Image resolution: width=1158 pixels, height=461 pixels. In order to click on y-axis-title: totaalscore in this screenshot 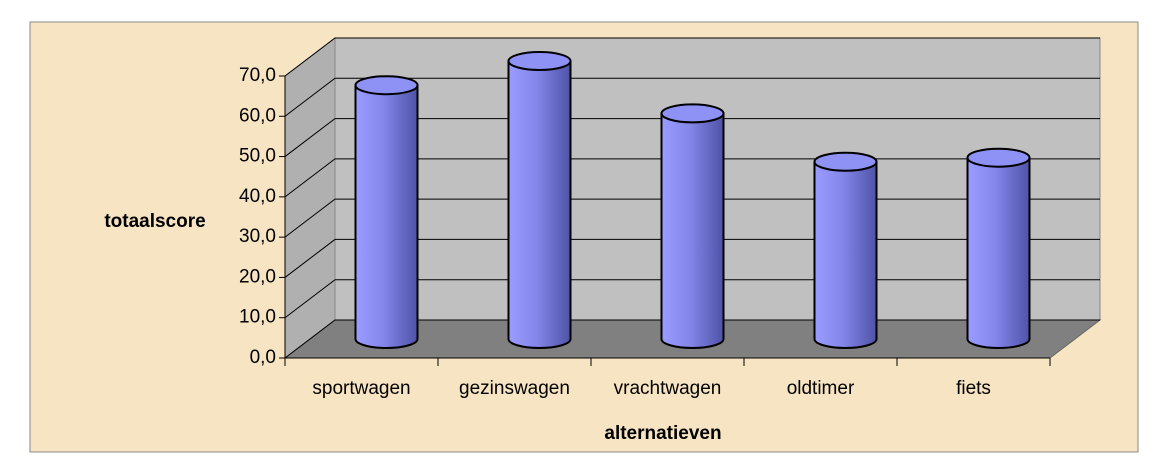, I will do `click(154, 221)`.